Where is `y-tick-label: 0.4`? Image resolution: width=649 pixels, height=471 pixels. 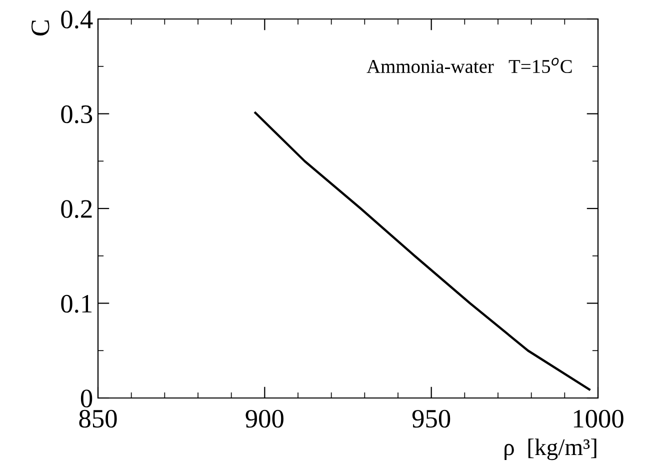 y-tick-label: 0.4 is located at coordinates (77, 19).